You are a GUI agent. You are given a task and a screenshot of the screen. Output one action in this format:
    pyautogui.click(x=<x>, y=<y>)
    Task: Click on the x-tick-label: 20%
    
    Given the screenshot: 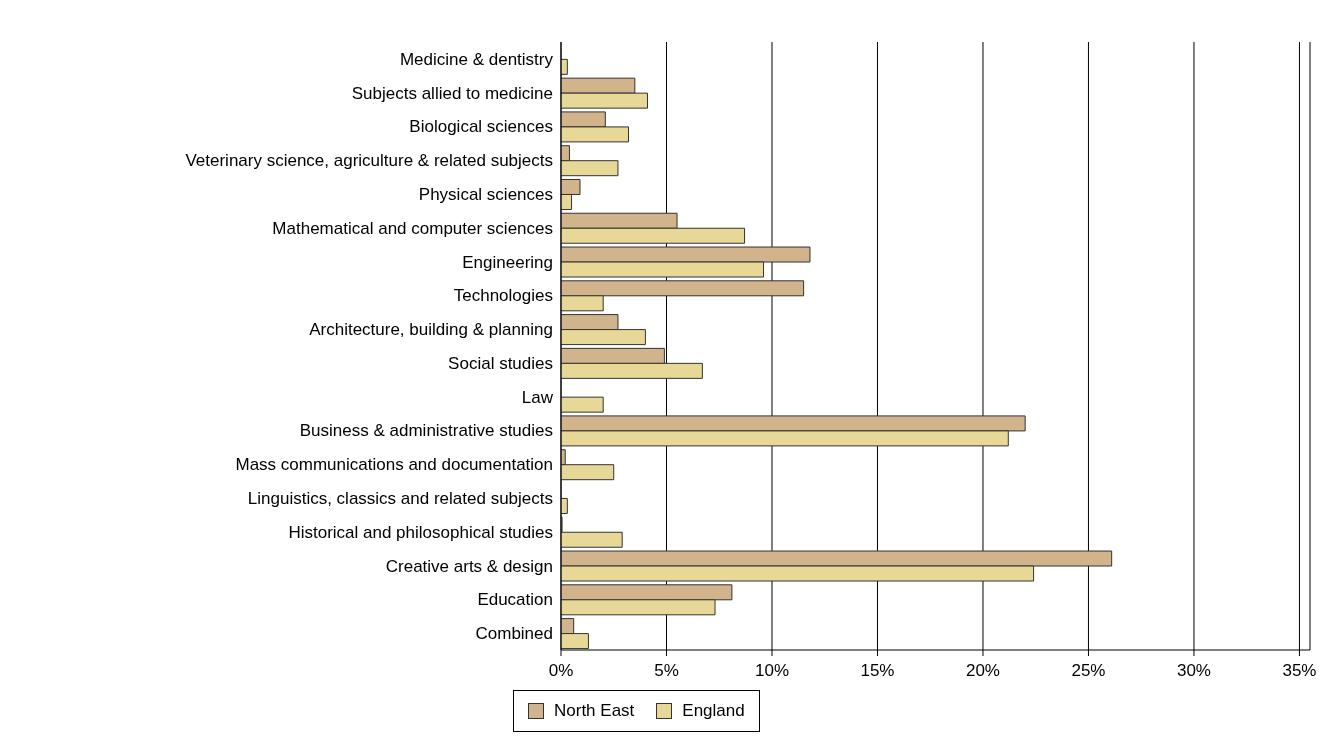 What is the action you would take?
    pyautogui.click(x=982, y=671)
    